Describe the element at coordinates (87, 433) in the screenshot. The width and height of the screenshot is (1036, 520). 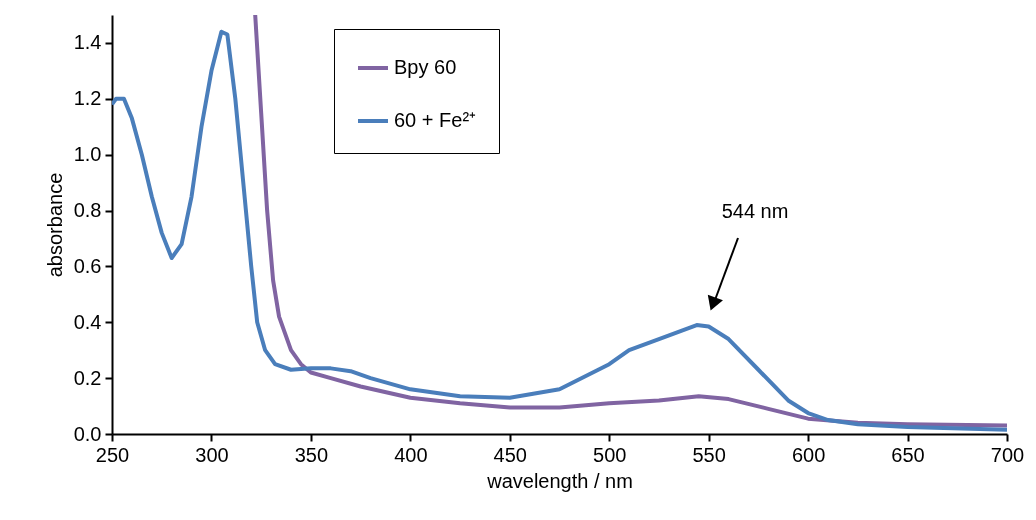
I see `y-tick-label: 0.0` at that location.